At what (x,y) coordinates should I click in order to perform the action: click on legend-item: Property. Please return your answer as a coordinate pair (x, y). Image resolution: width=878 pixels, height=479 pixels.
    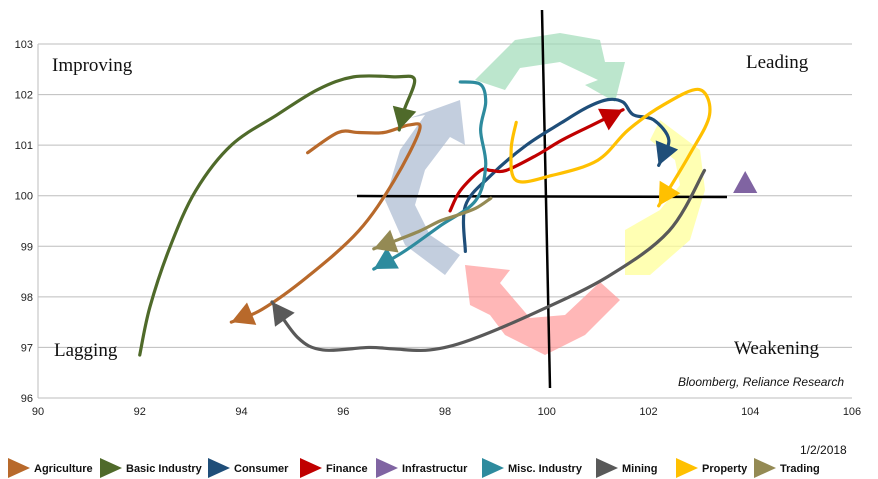
    Looking at the image, I should click on (712, 468).